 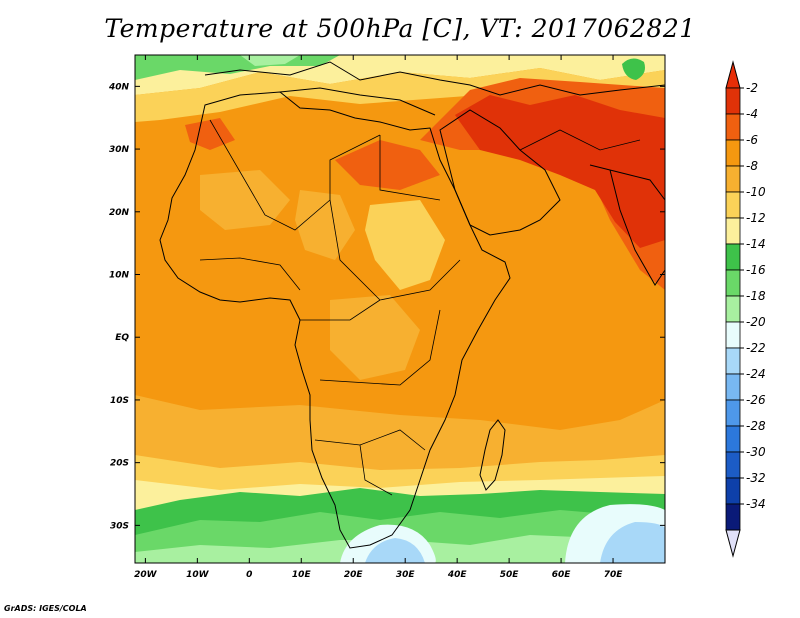 I want to click on colorbar-bottom-arrow, so click(x=733, y=543).